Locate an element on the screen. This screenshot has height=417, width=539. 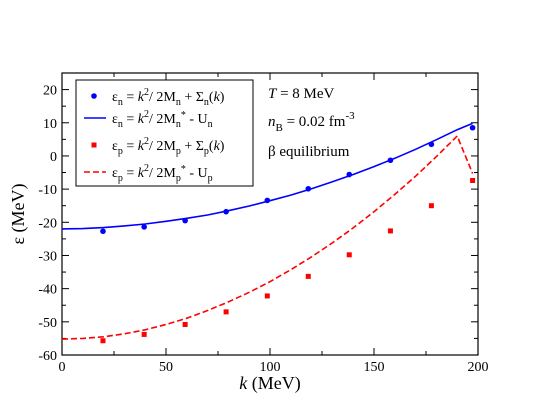
legend-label-proton-meanfield: εp = k2/ 2Mp* - Up is located at coordinates (162, 173).